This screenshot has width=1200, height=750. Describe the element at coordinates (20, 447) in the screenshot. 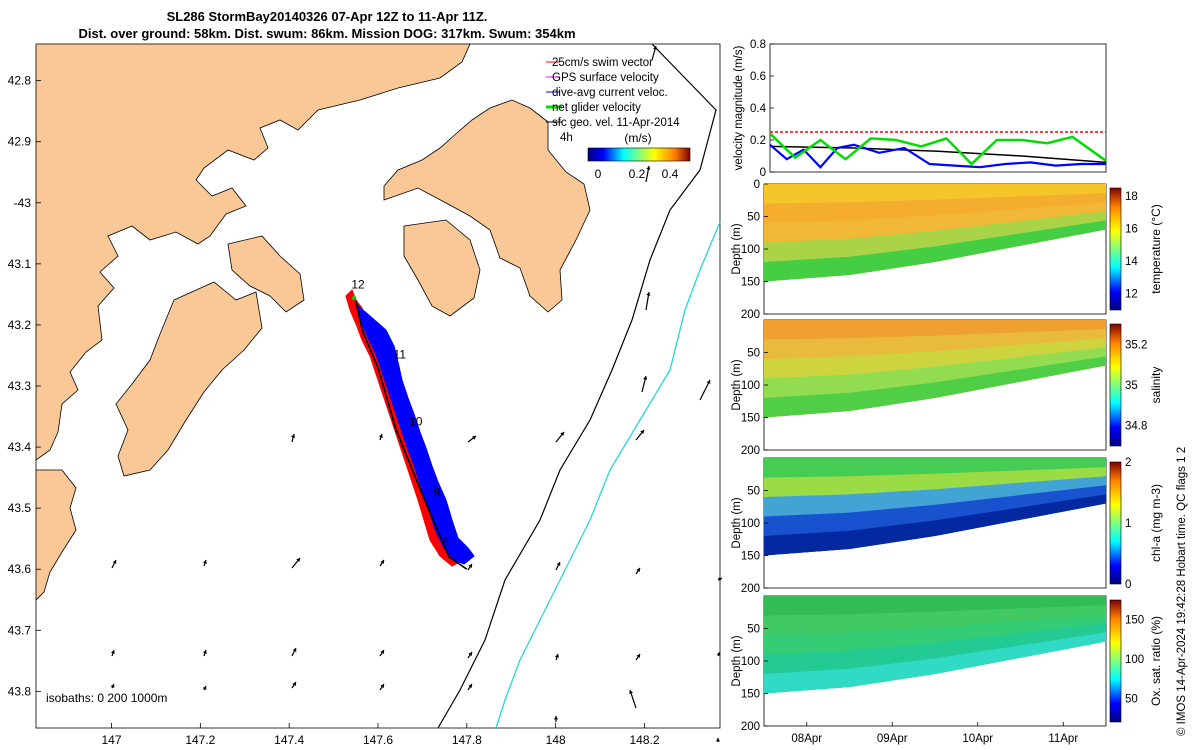

I see `map-y-tick-label: 43.4` at that location.